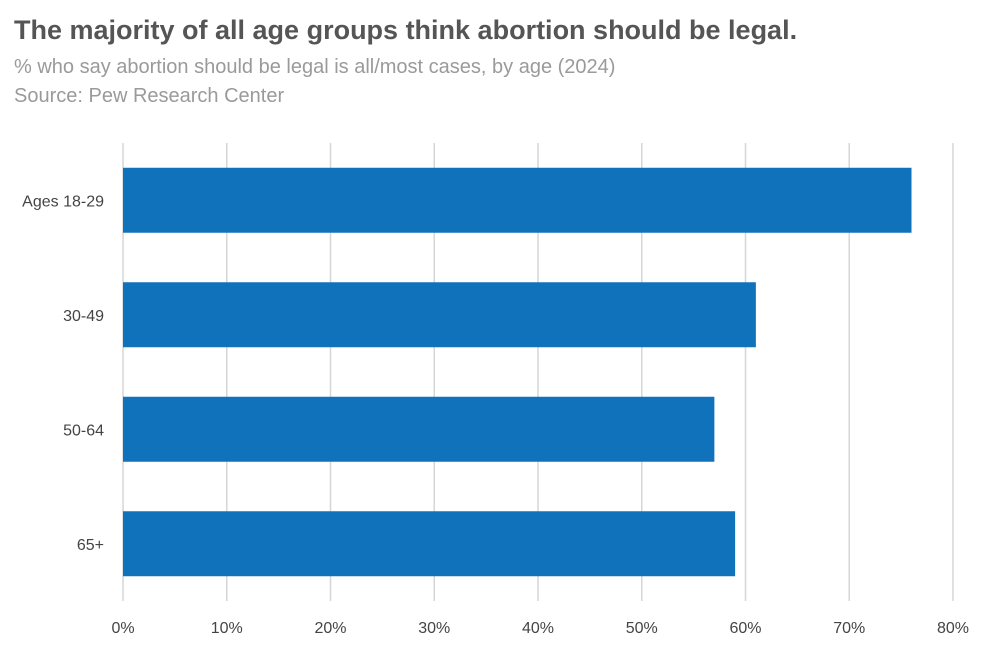 The image size is (994, 651). I want to click on category-labels: Ages 18-29 30-49 50-64 65+, so click(63, 373).